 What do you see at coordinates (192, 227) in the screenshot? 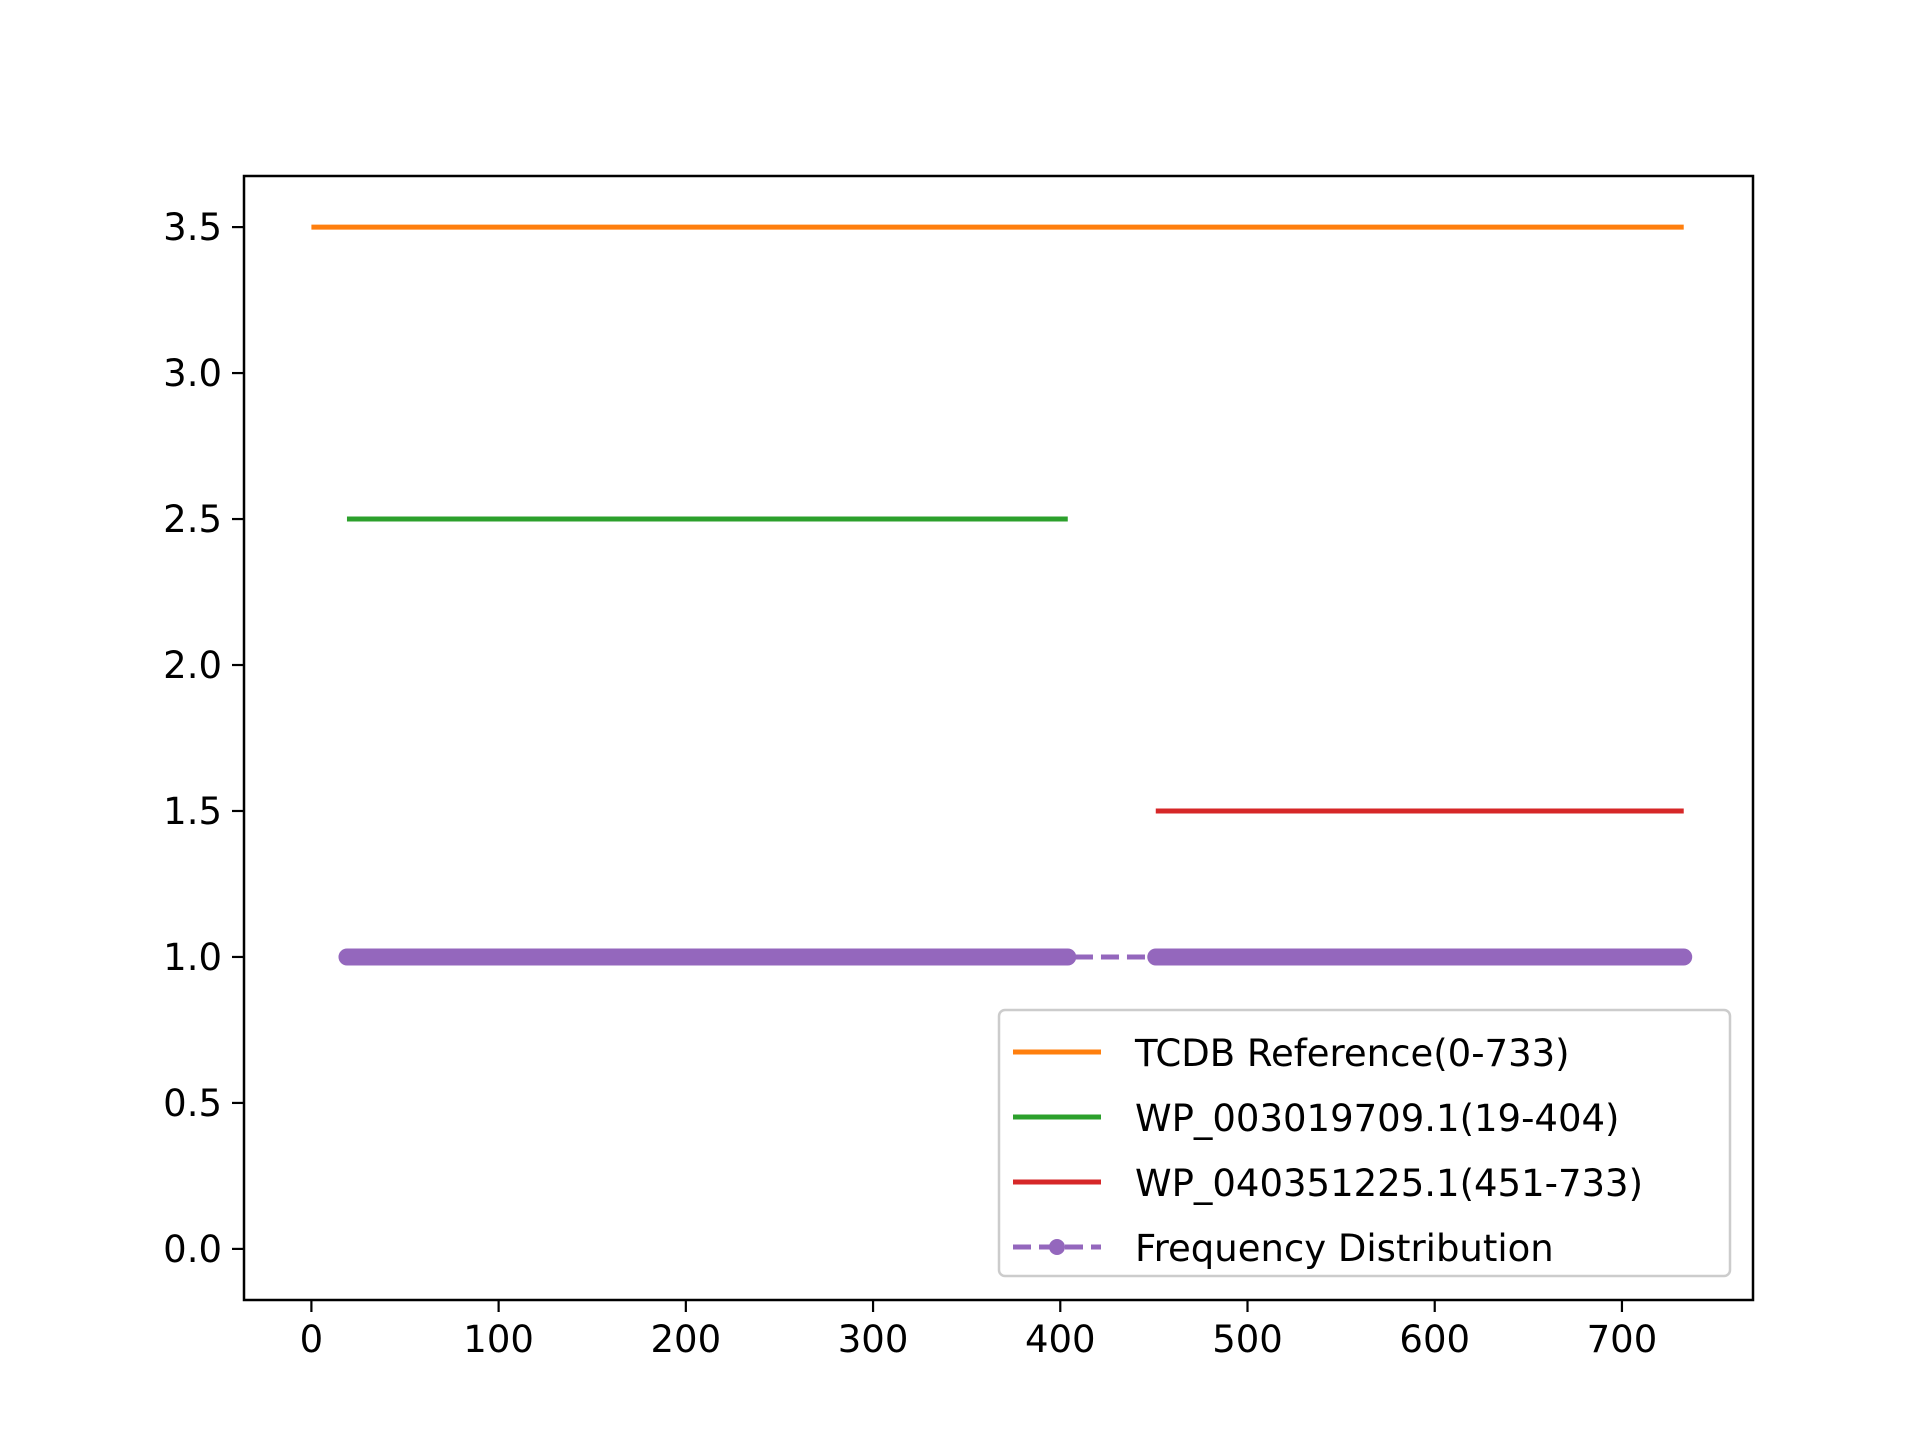
I see `y-tick-label: 3.5` at bounding box center [192, 227].